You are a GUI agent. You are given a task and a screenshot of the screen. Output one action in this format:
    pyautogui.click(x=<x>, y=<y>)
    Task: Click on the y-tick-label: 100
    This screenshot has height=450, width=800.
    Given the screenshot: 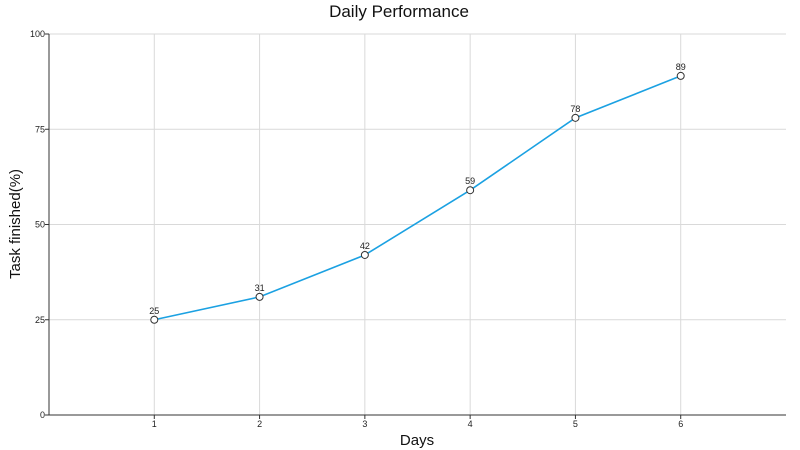 What is the action you would take?
    pyautogui.click(x=37, y=34)
    